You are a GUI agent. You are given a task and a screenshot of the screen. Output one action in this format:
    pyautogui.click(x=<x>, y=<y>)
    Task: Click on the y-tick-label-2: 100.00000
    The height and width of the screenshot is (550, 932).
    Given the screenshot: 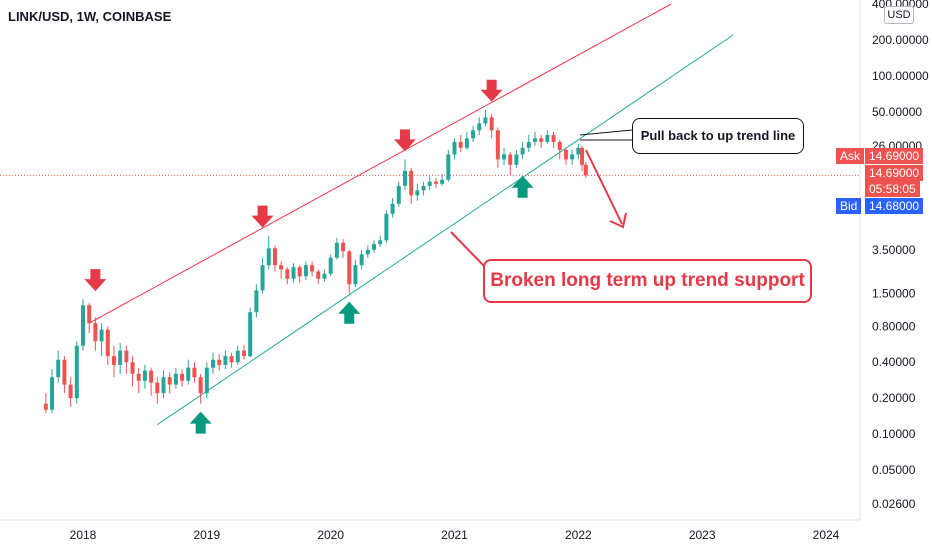 What is the action you would take?
    pyautogui.click(x=900, y=76)
    